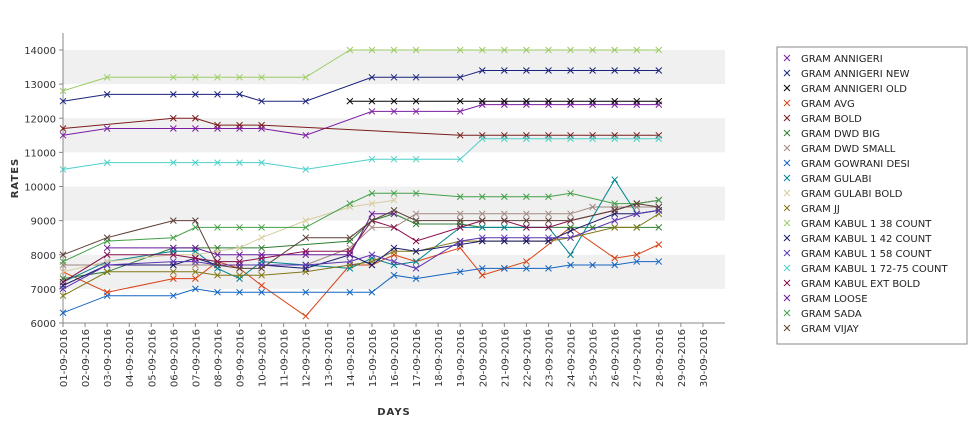 The width and height of the screenshot is (975, 433). What do you see at coordinates (40, 153) in the screenshot?
I see `y-tick-label: 11000` at bounding box center [40, 153].